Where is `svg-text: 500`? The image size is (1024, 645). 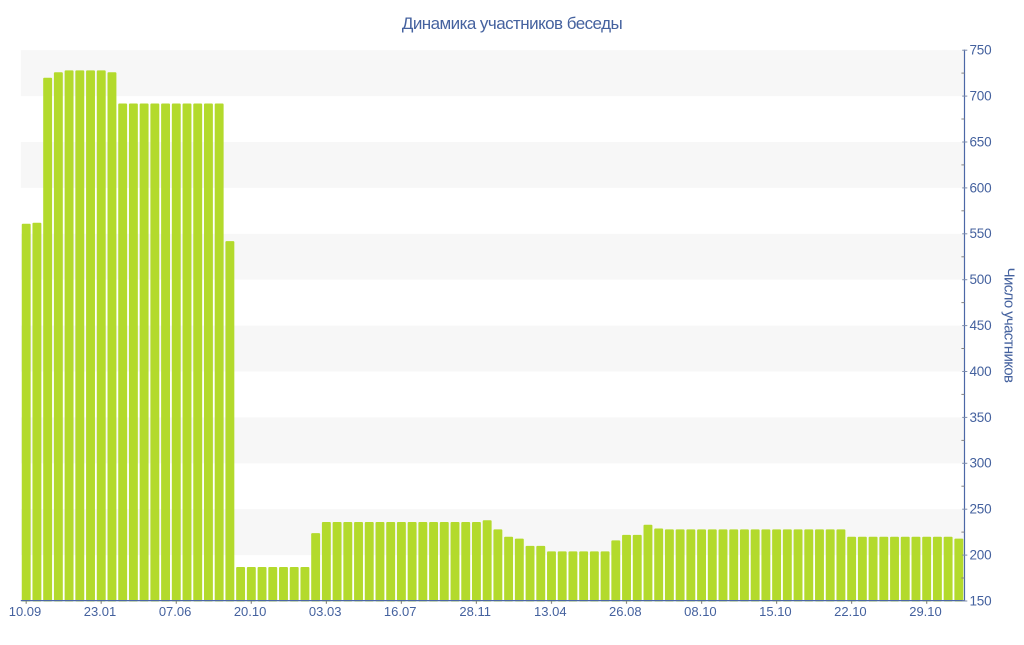 svg-text: 500 is located at coordinates (981, 279).